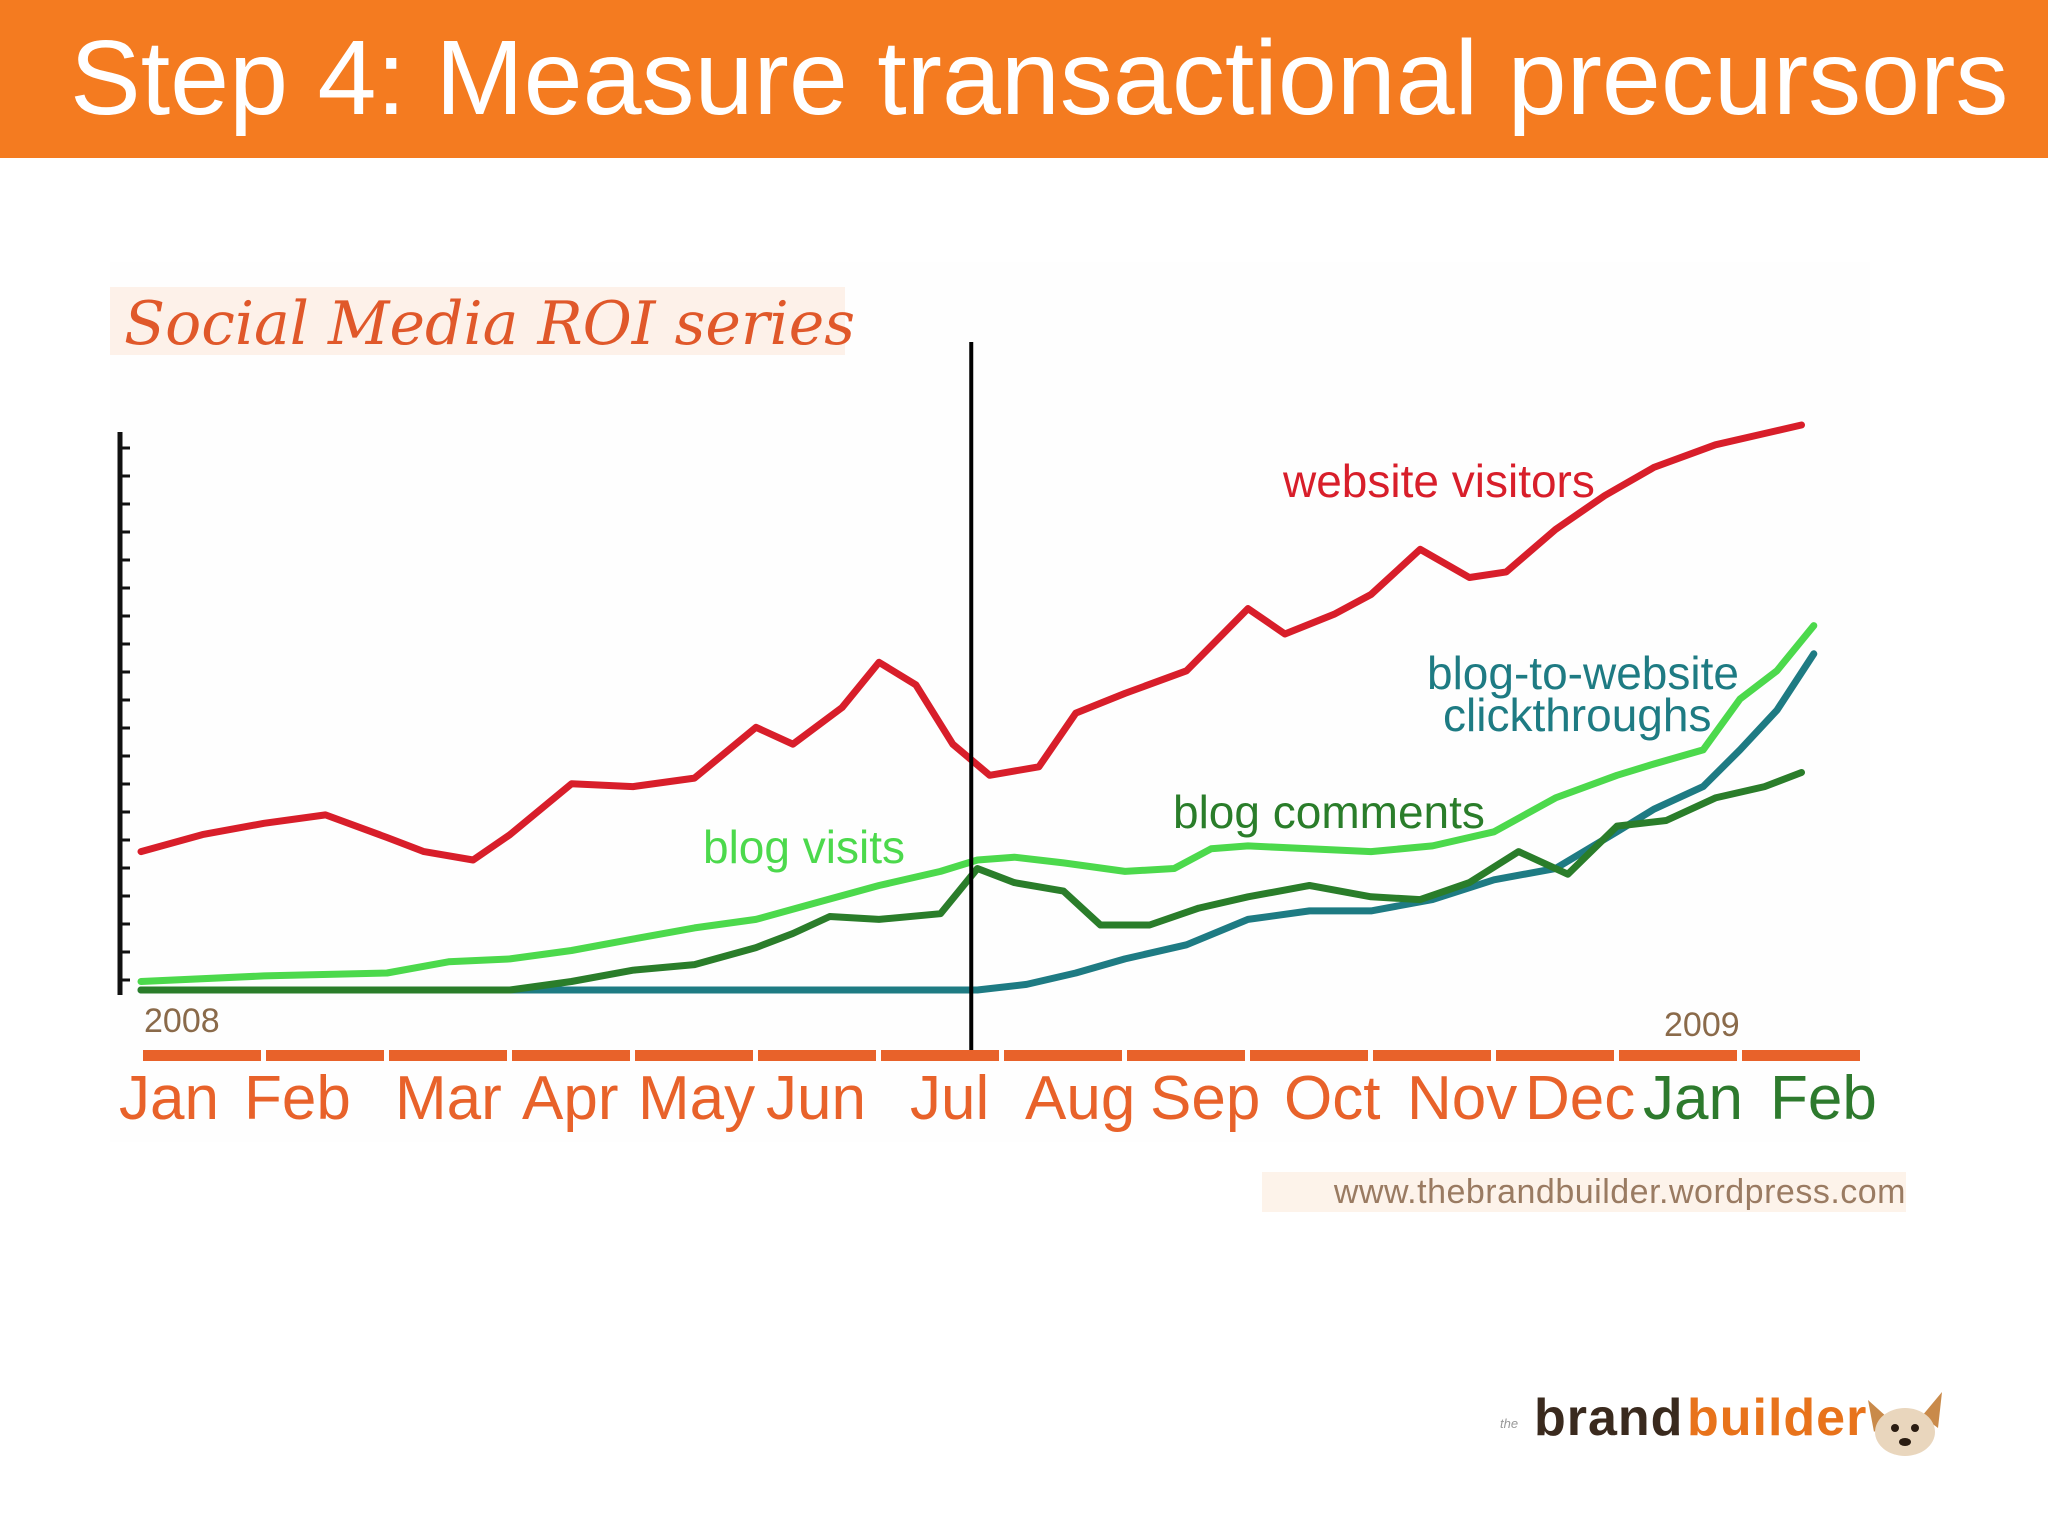  What do you see at coordinates (1080, 1098) in the screenshot?
I see `month-tick-label: Aug` at bounding box center [1080, 1098].